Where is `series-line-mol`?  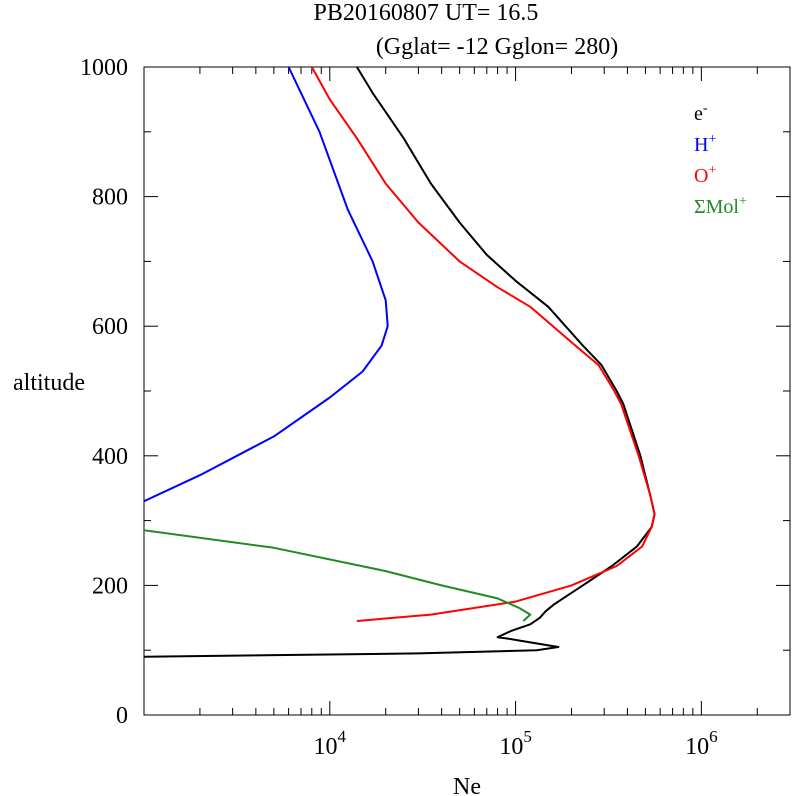 series-line-mol is located at coordinates (338, 575).